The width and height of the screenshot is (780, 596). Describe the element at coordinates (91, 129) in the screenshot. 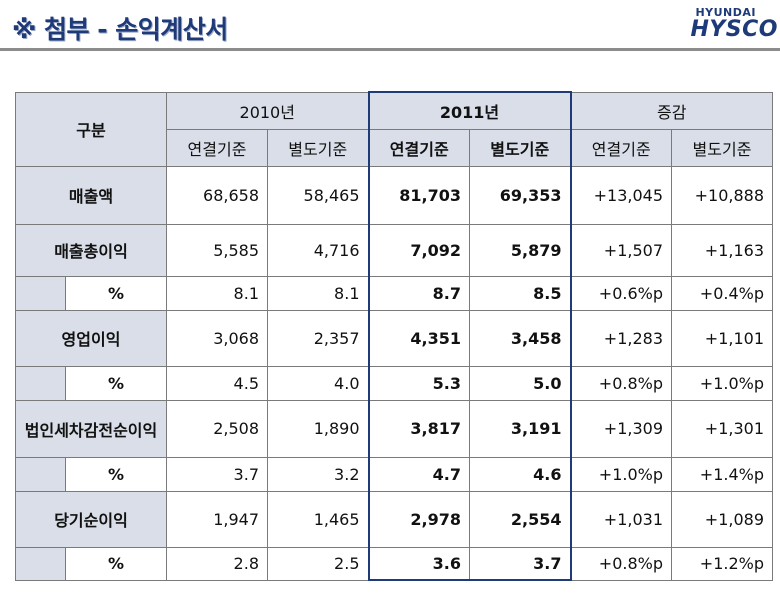

I see `label-header: 구분` at that location.